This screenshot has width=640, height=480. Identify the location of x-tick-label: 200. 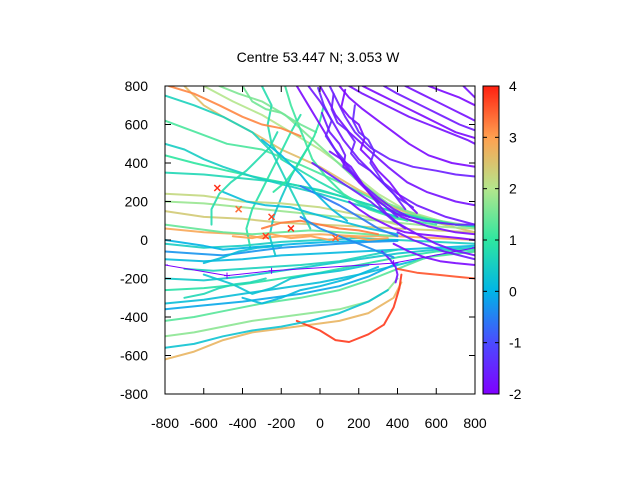
(359, 423).